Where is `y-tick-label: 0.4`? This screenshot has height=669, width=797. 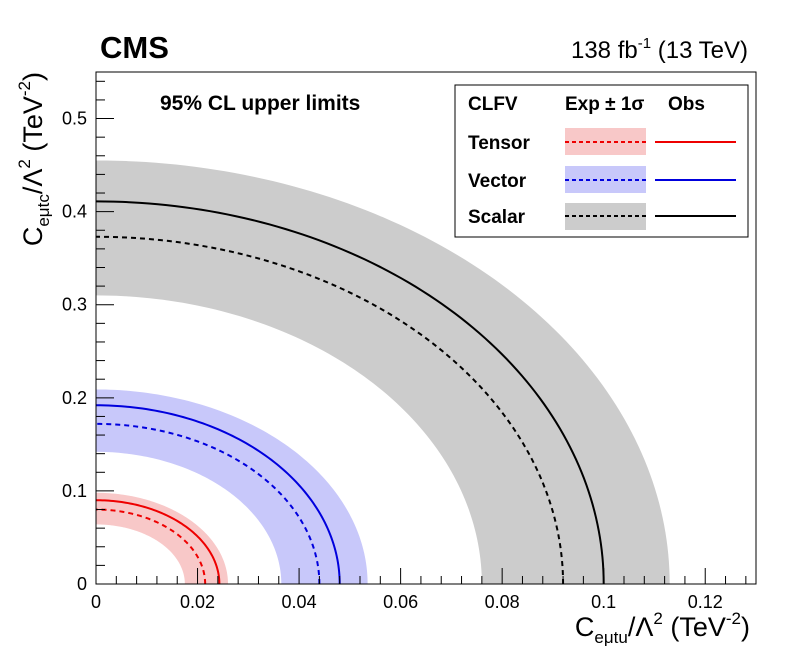
y-tick-label: 0.4 is located at coordinates (74, 212).